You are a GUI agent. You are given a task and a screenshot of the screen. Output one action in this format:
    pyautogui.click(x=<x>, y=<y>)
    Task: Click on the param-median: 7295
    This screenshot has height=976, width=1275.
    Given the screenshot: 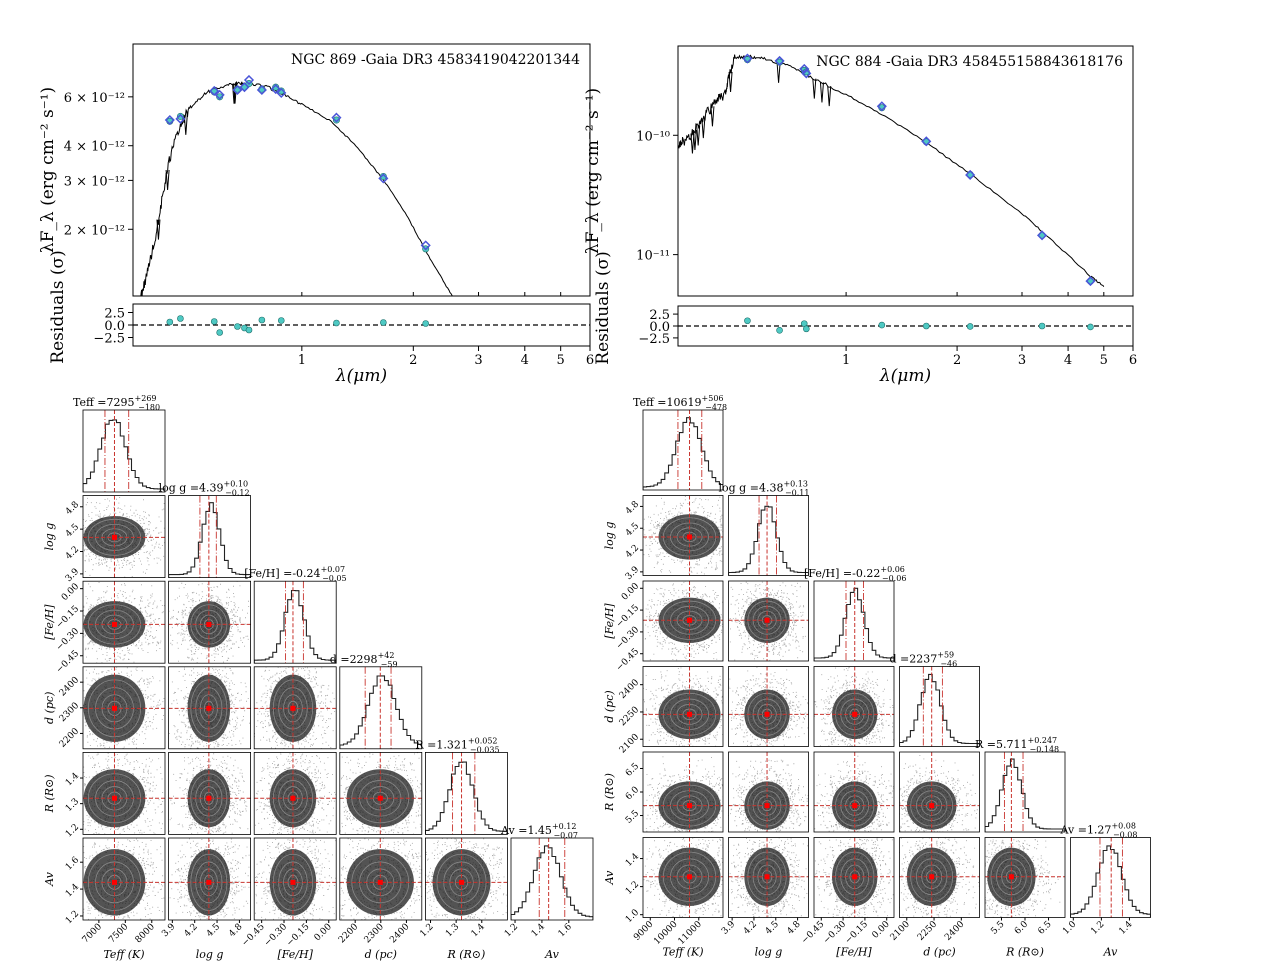 What is the action you would take?
    pyautogui.click(x=121, y=402)
    